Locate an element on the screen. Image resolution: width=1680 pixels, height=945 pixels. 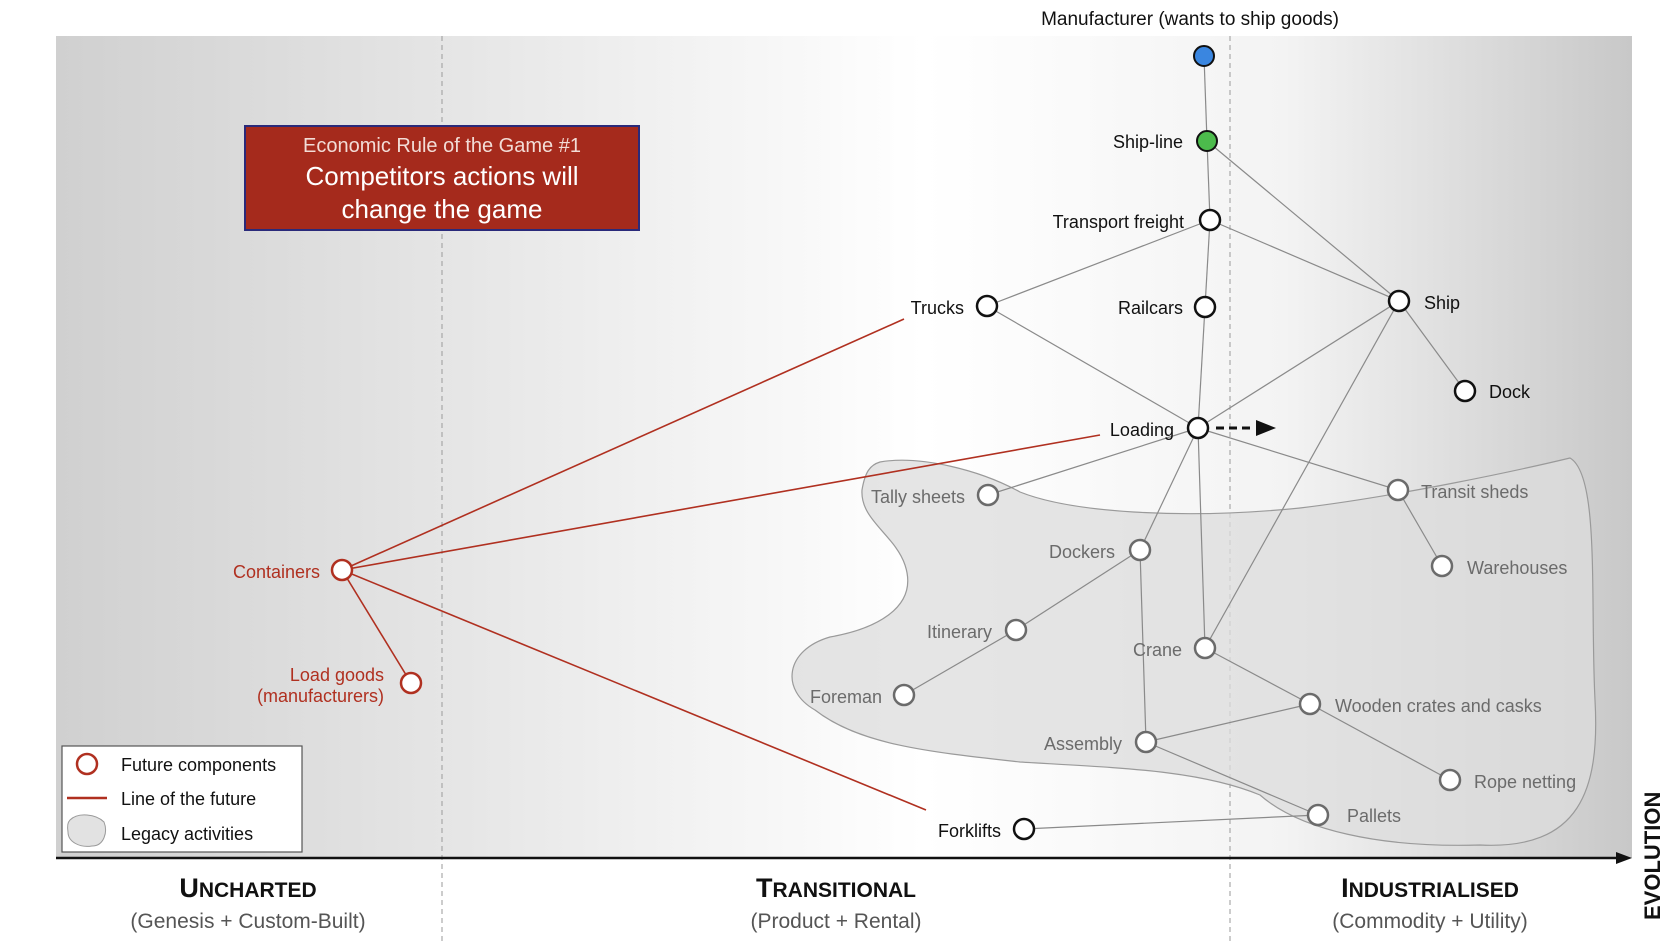
load-goods-label: Load goods is located at coordinates (337, 675).